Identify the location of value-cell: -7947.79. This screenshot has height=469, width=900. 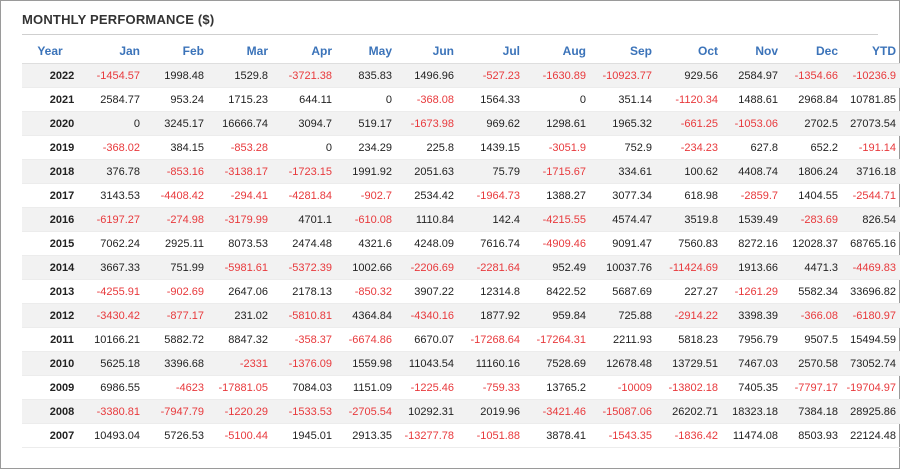
(176, 411).